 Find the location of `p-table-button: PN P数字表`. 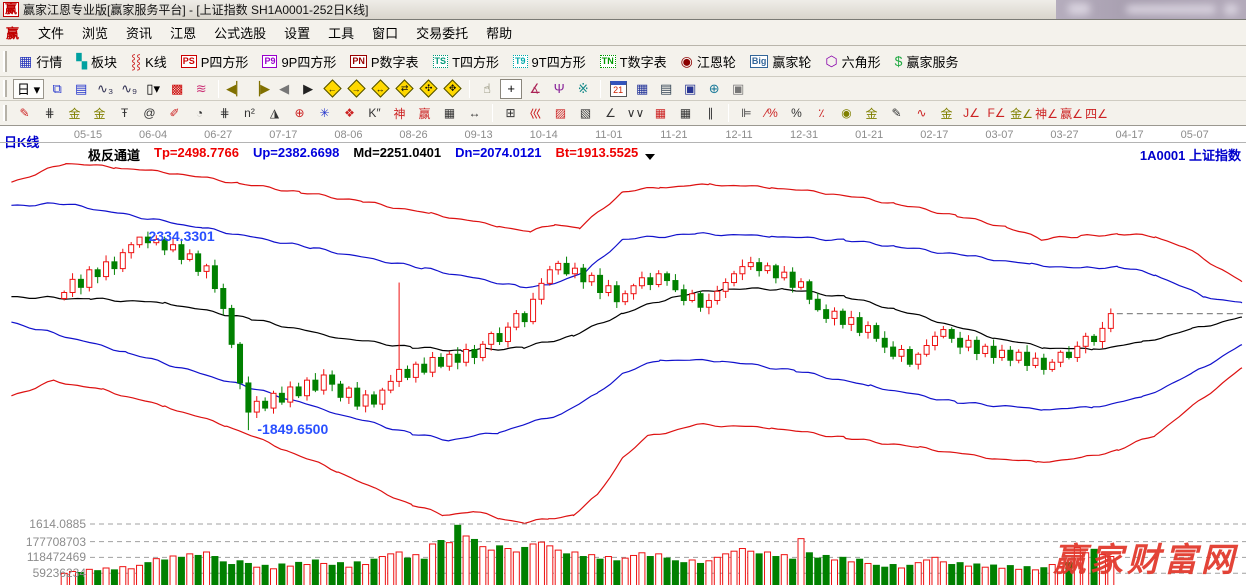

p-table-button: PN P数字表 is located at coordinates (384, 61).